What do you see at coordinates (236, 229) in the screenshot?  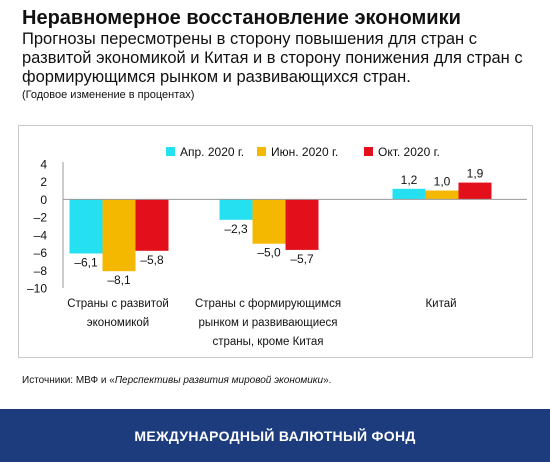 I see `data-label: –2,3` at bounding box center [236, 229].